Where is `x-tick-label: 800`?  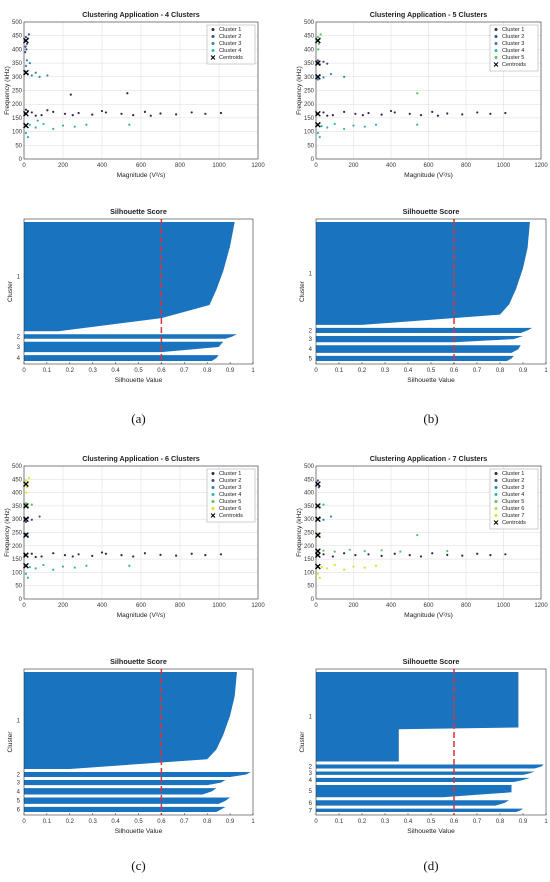
x-tick-label: 800 is located at coordinates (466, 606).